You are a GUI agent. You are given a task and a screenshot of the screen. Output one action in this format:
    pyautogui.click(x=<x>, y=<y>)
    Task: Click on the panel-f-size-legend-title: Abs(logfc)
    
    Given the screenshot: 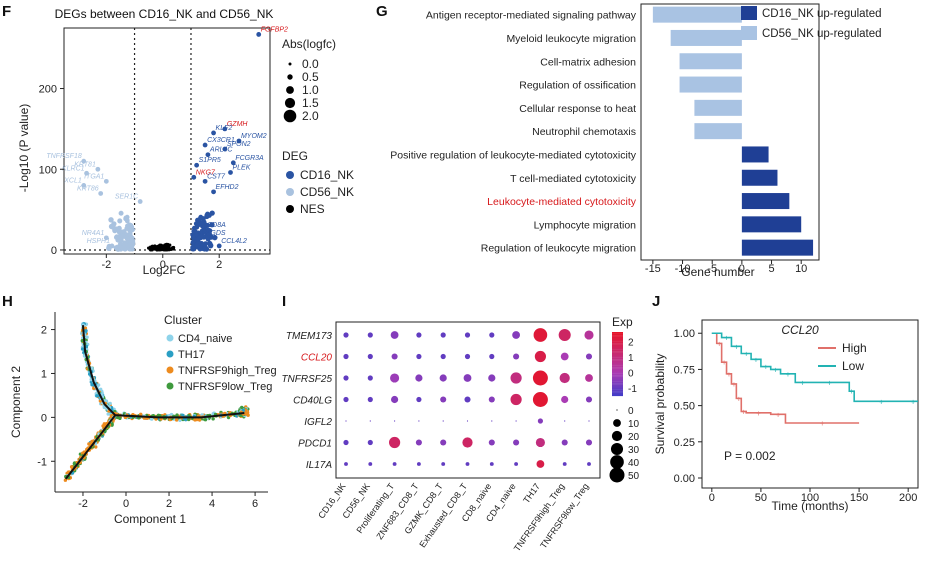 What is the action you would take?
    pyautogui.click(x=309, y=44)
    